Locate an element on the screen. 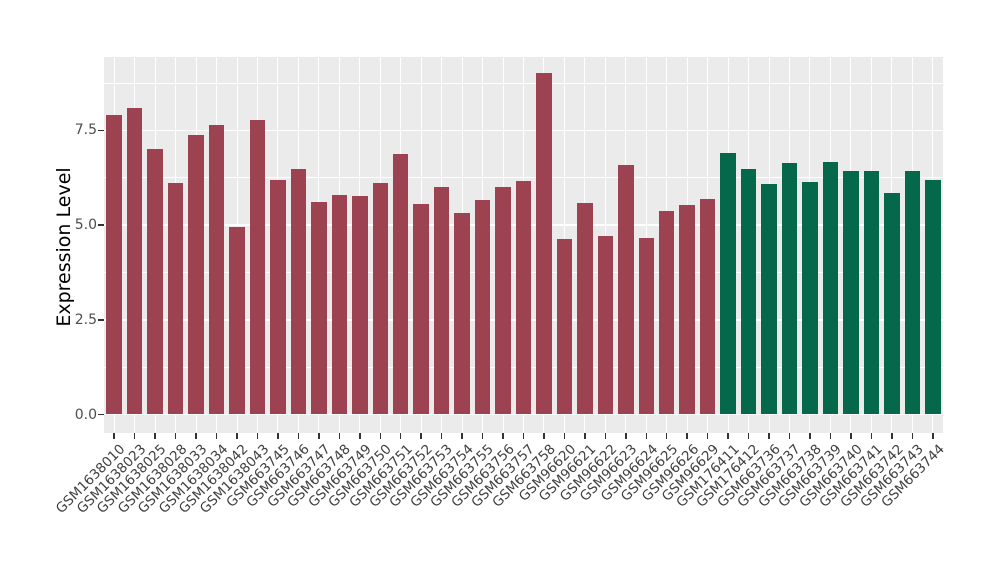  y-tick-label: 2.5 is located at coordinates (85, 319).